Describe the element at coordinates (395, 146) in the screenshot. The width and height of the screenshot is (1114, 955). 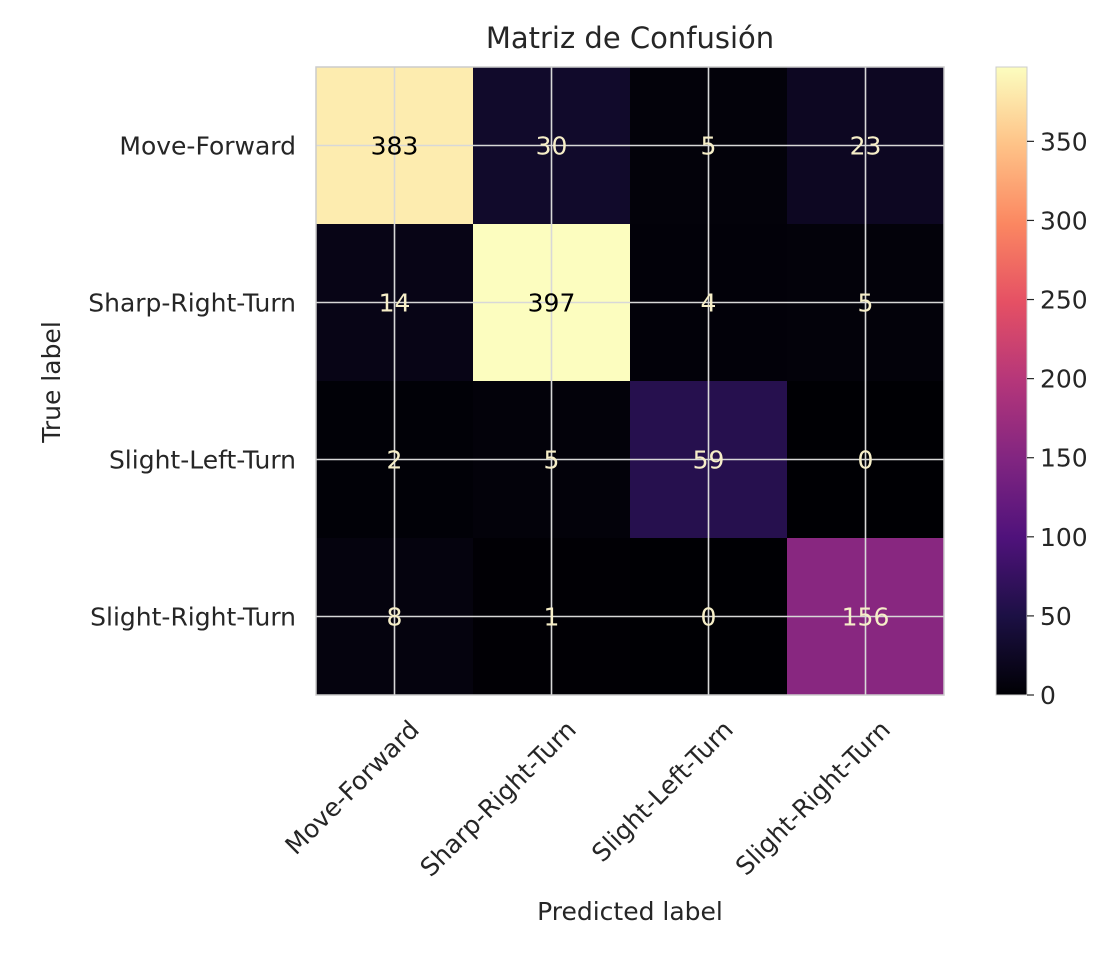
I see `cell-value-label: 383` at that location.